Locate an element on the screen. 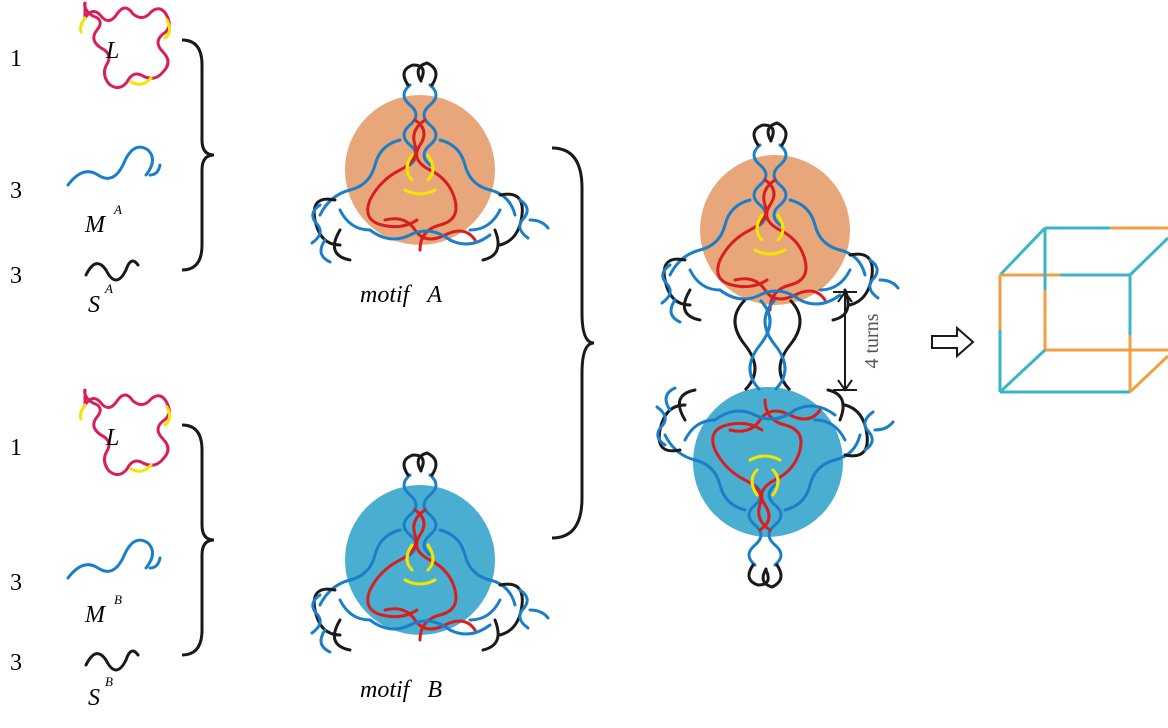 The image size is (1168, 728). spacing-label: 4 turns is located at coordinates (872, 340).